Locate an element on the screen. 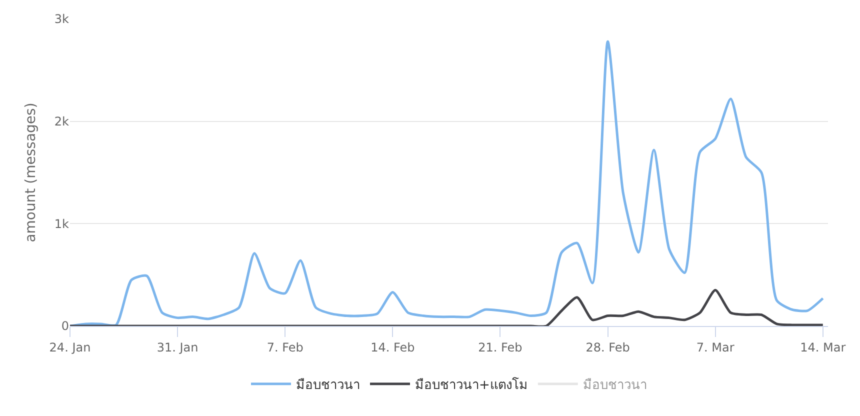  x-tick-label: 31. Jan is located at coordinates (177, 347).